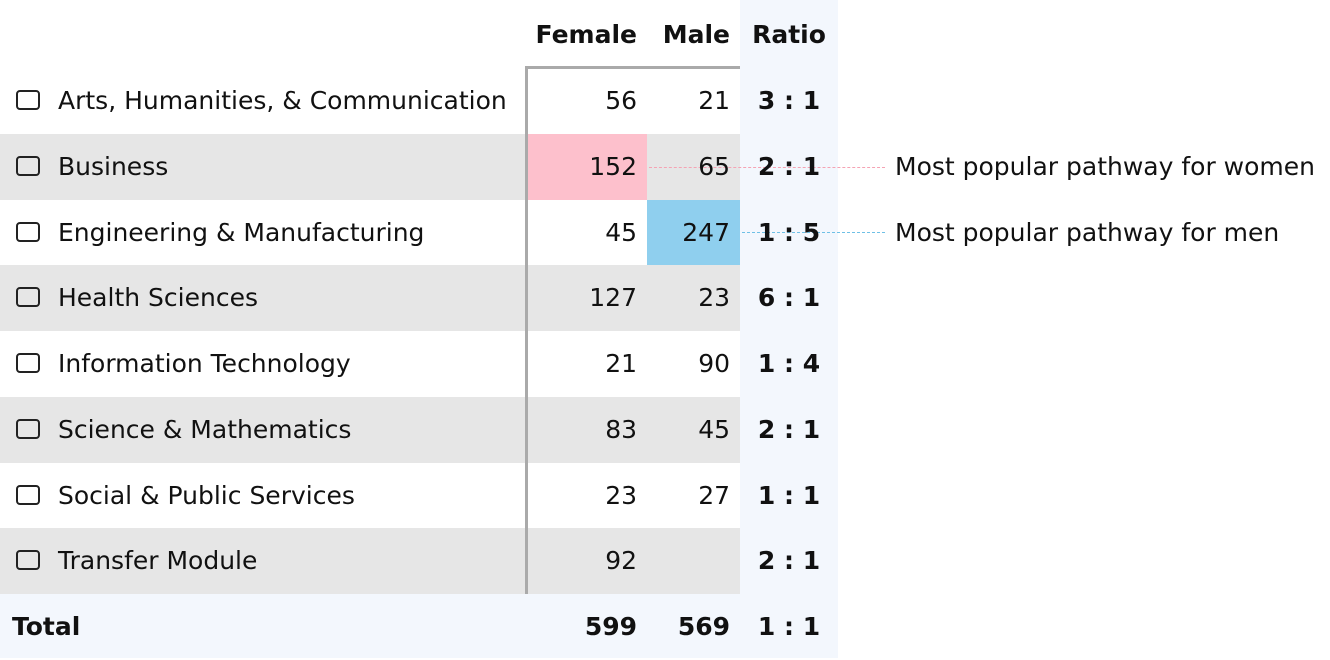 This screenshot has width=1330, height=660. I want to click on total-label: Total, so click(46, 626).